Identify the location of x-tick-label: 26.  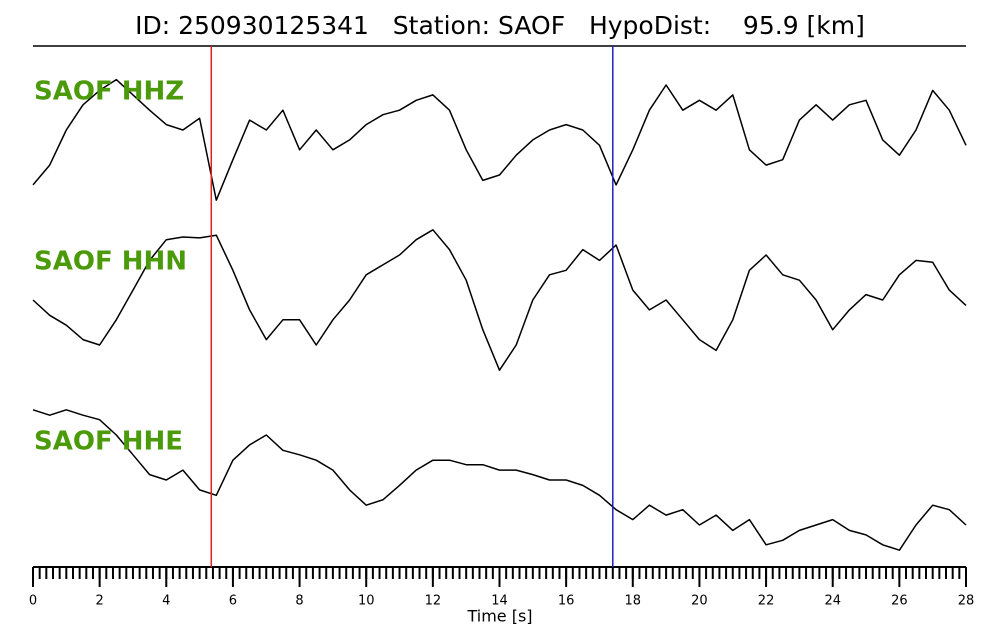
(899, 601).